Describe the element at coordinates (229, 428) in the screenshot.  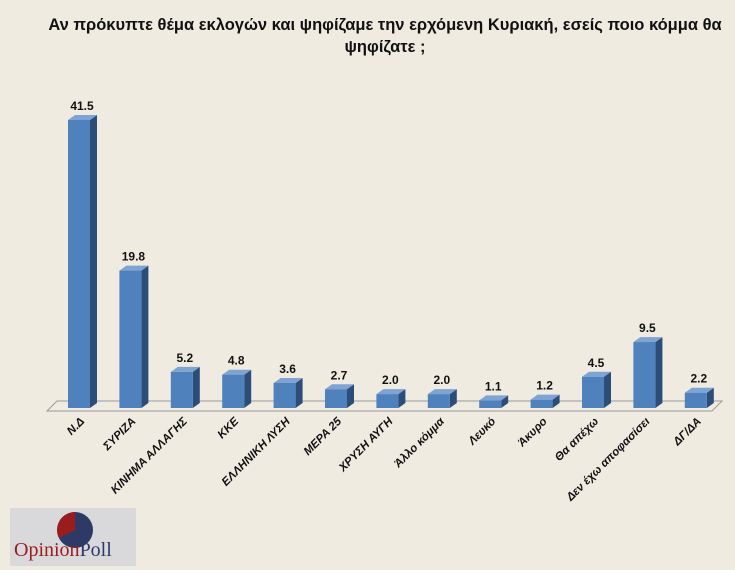
I see `category-label: ΚΚΕ` at that location.